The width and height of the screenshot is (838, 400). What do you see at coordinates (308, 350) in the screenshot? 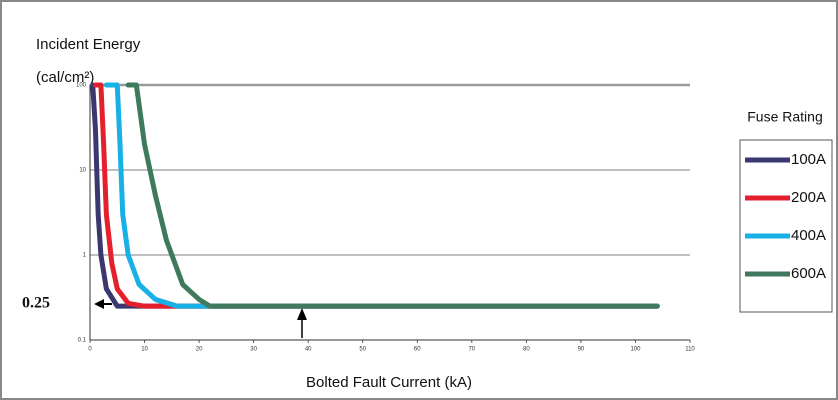
I see `x-tick-label: 40` at bounding box center [308, 350].